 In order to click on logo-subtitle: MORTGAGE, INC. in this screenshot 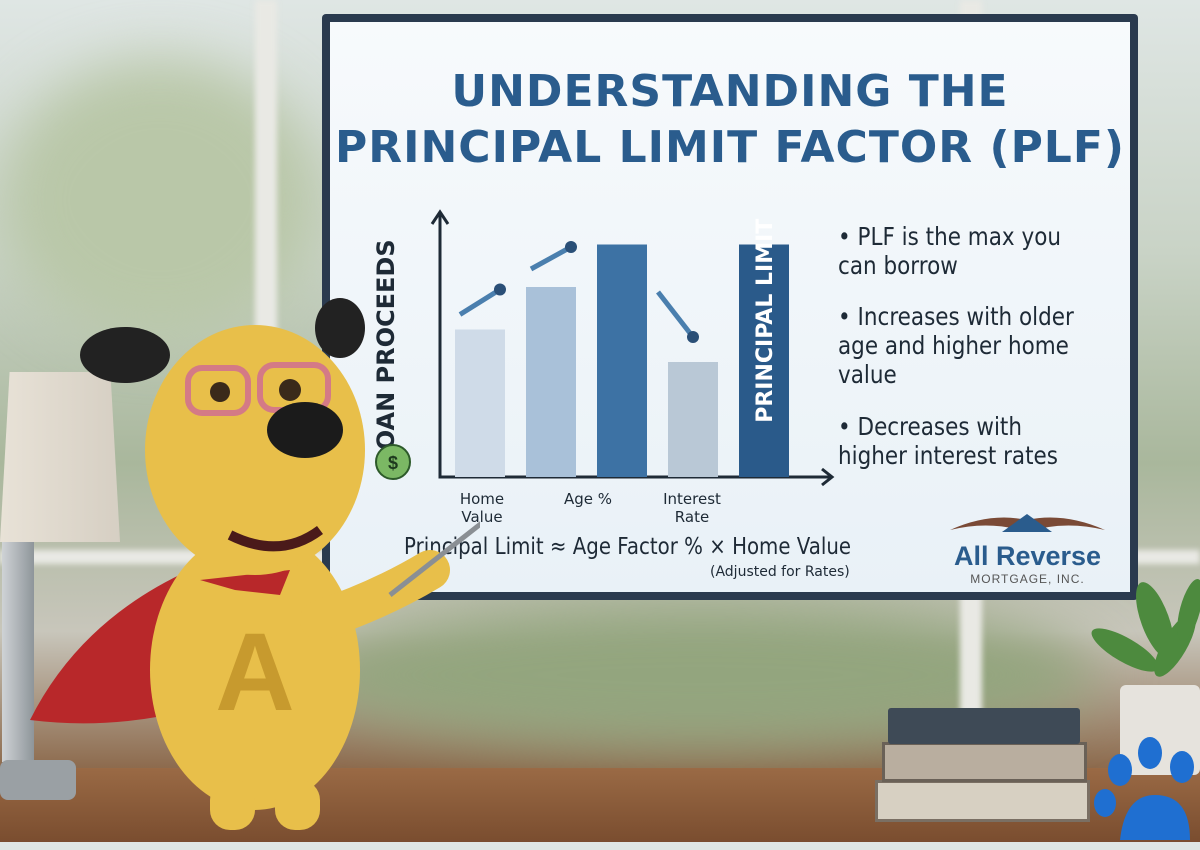, I will do `click(1027, 579)`.